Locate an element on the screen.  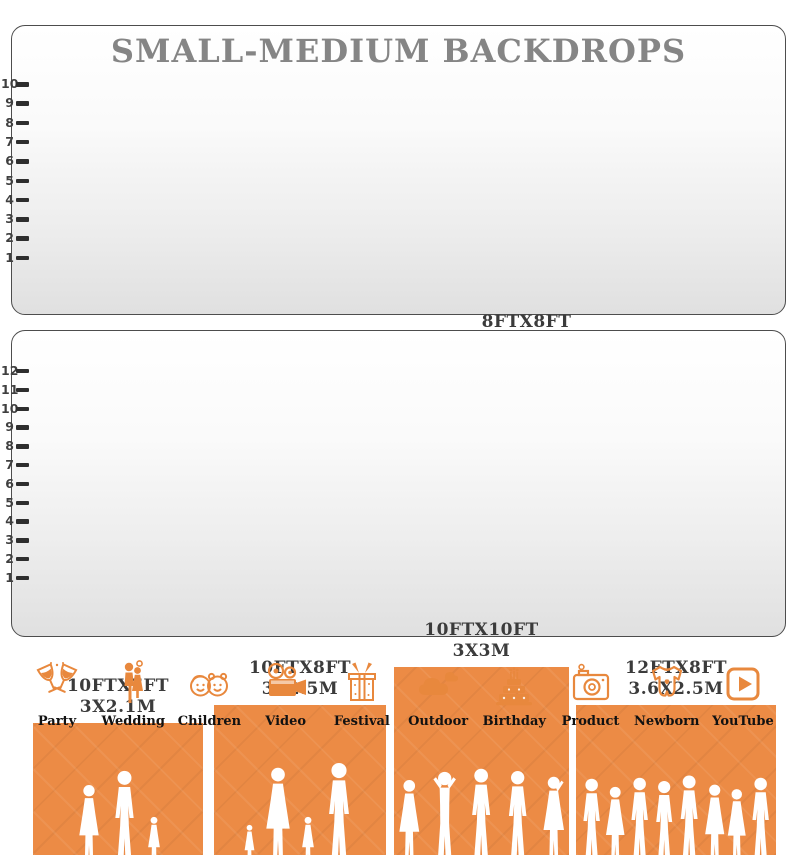
page-title: SMALL-MEDIUM BACKDROPS is located at coordinates (398, 51).